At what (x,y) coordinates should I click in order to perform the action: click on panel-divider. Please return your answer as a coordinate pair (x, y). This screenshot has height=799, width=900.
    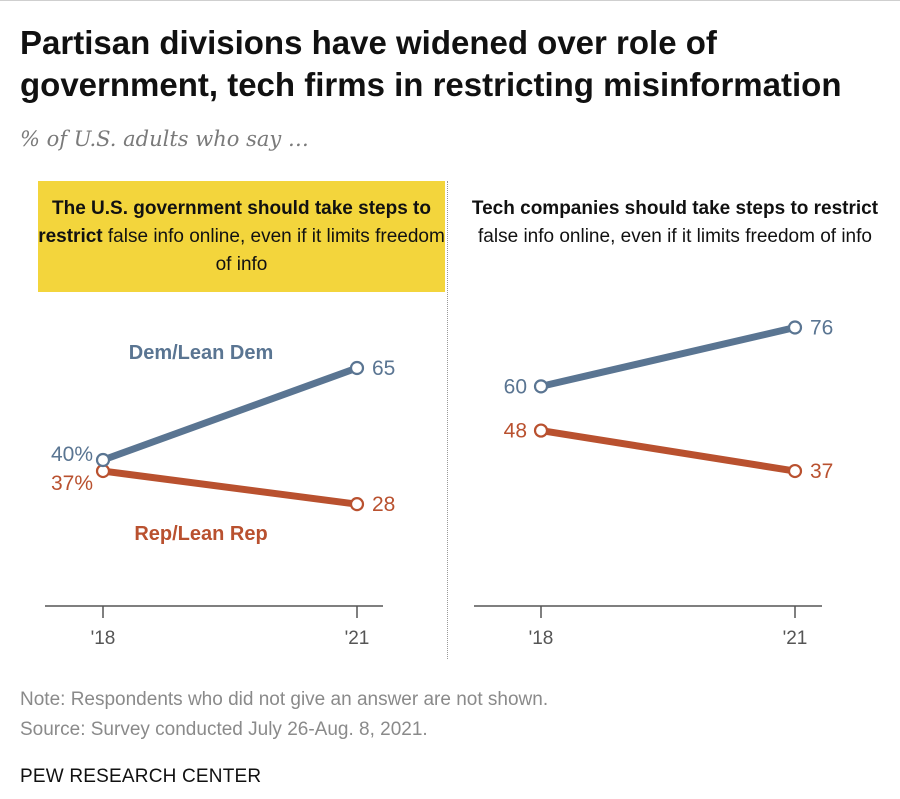
    Looking at the image, I should click on (447, 420).